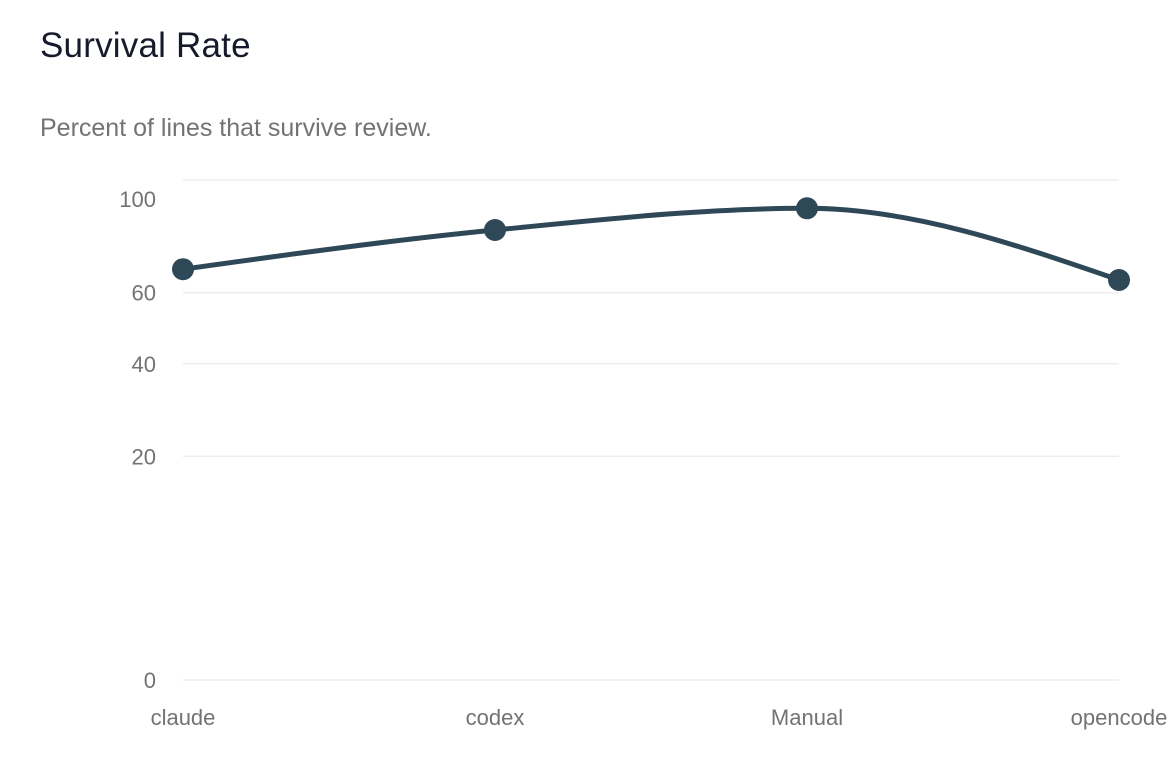 This screenshot has width=1170, height=760. I want to click on y-tick-label: 0, so click(150, 680).